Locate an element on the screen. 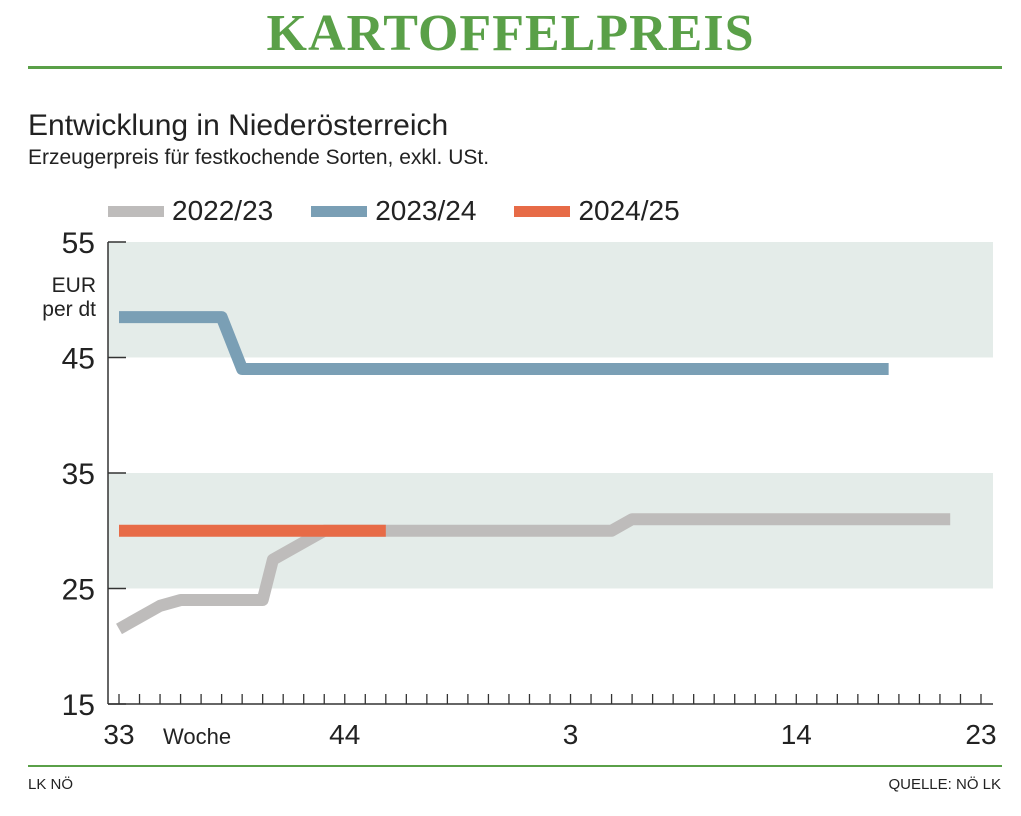 This screenshot has width=1021, height=816. y-tick-label: 35 is located at coordinates (78, 474).